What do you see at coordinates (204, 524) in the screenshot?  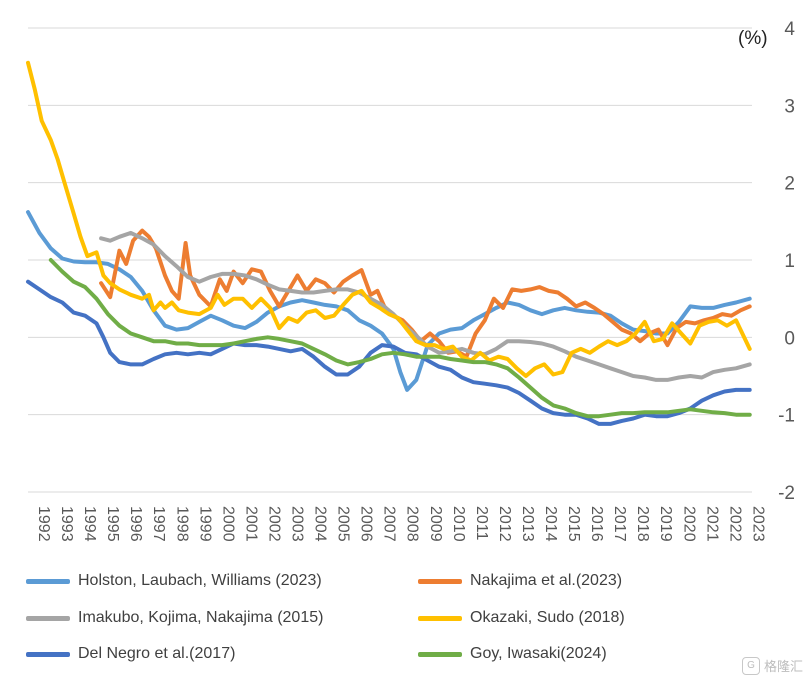 I see `x-tick-label: 1999` at bounding box center [204, 524].